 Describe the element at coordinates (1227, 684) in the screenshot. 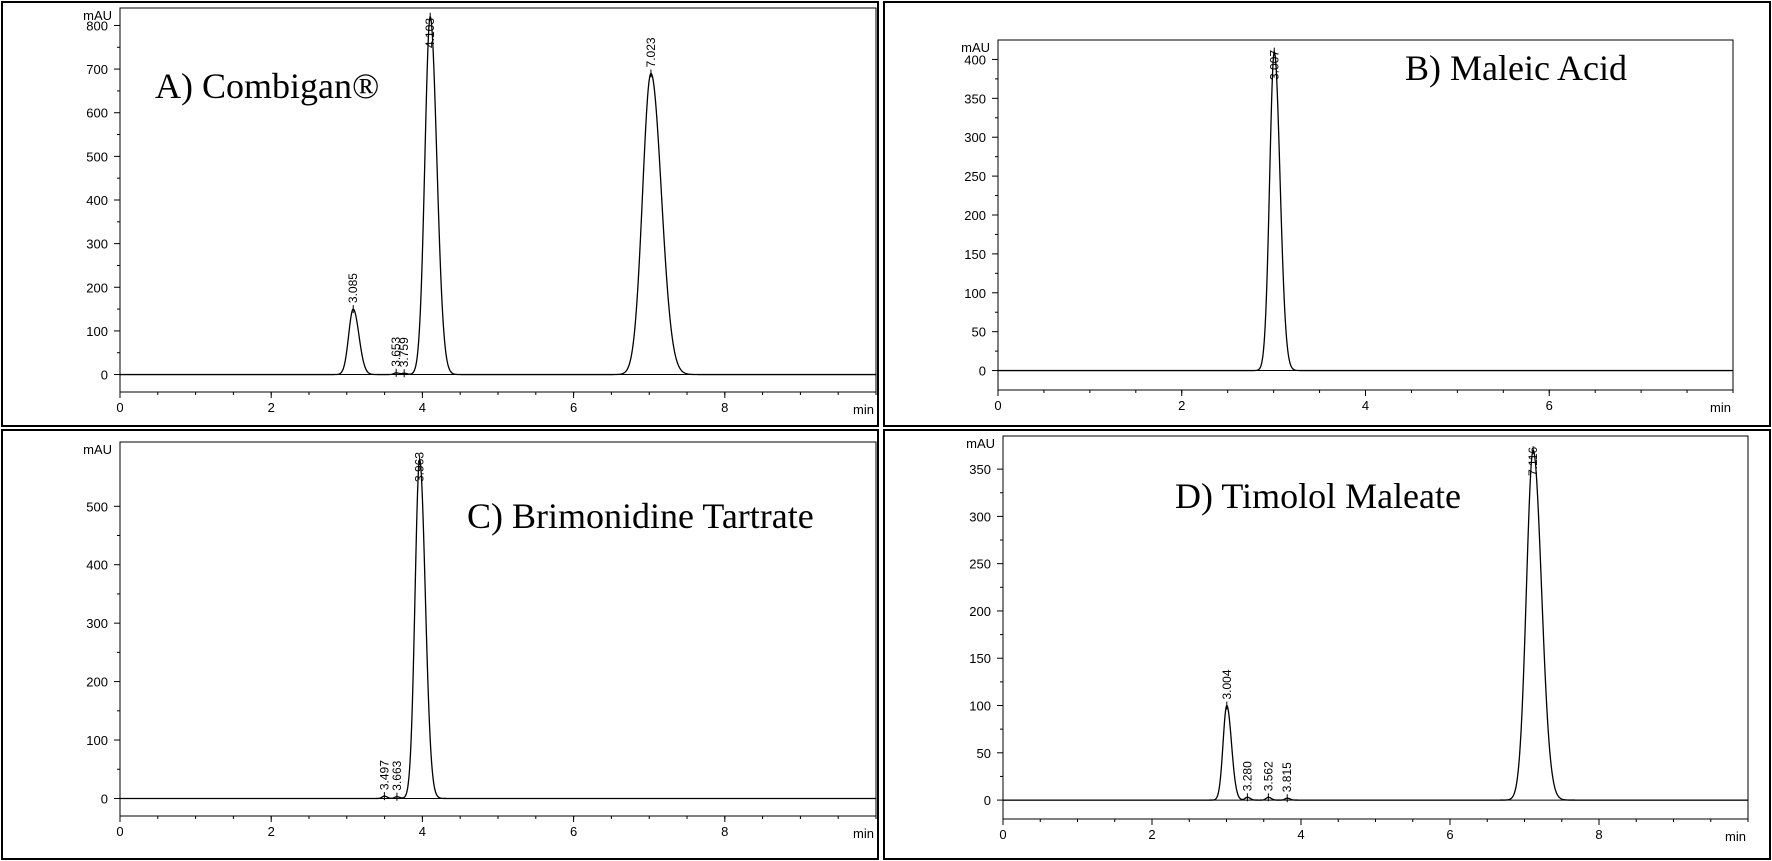

I see `peak-label: 3.004` at that location.